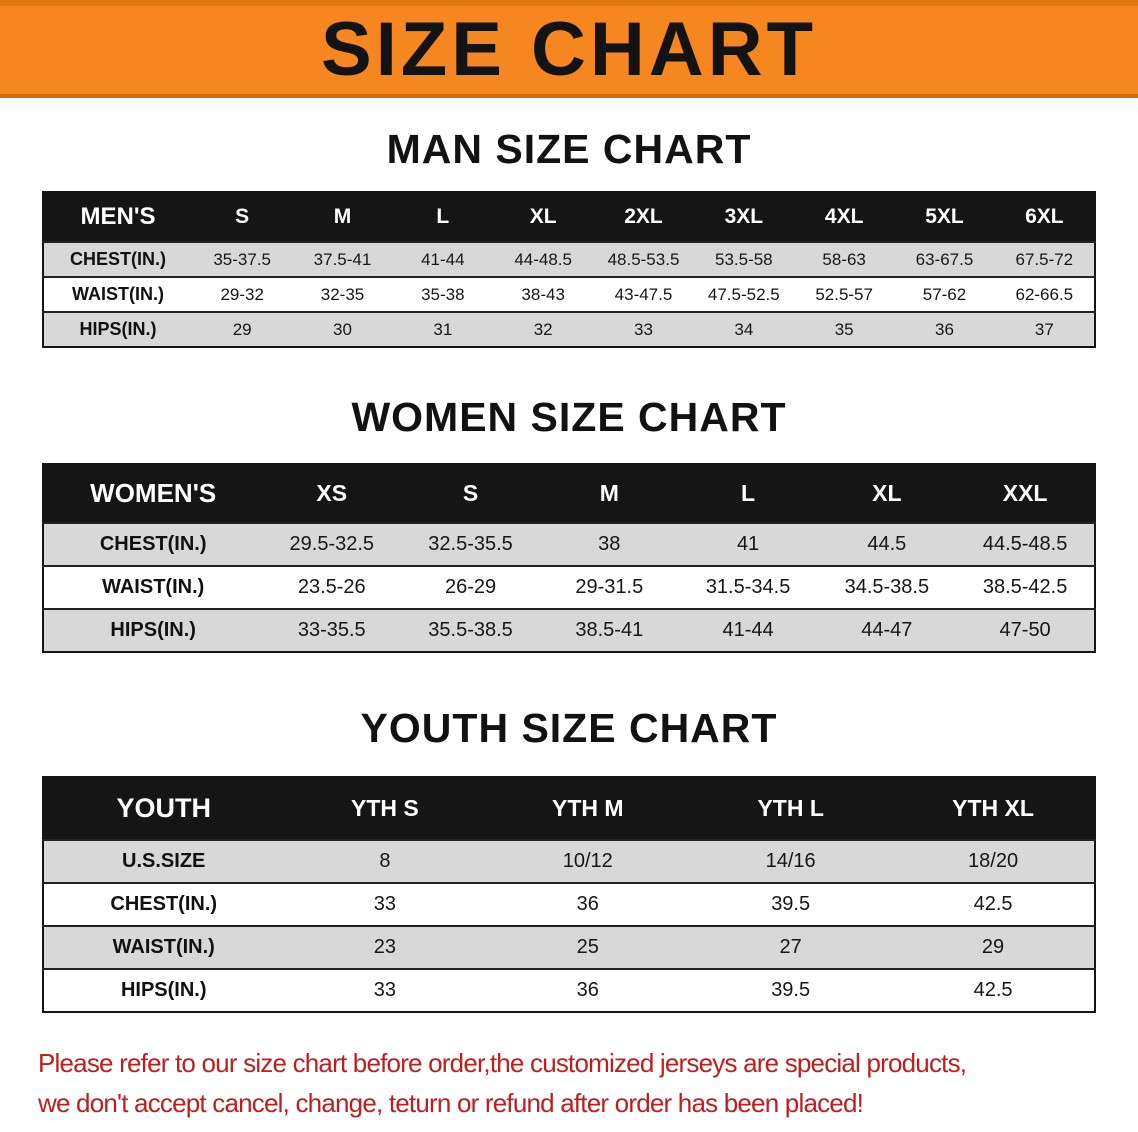 This screenshot has width=1138, height=1132. I want to click on size-column-header: 5XL, so click(944, 217).